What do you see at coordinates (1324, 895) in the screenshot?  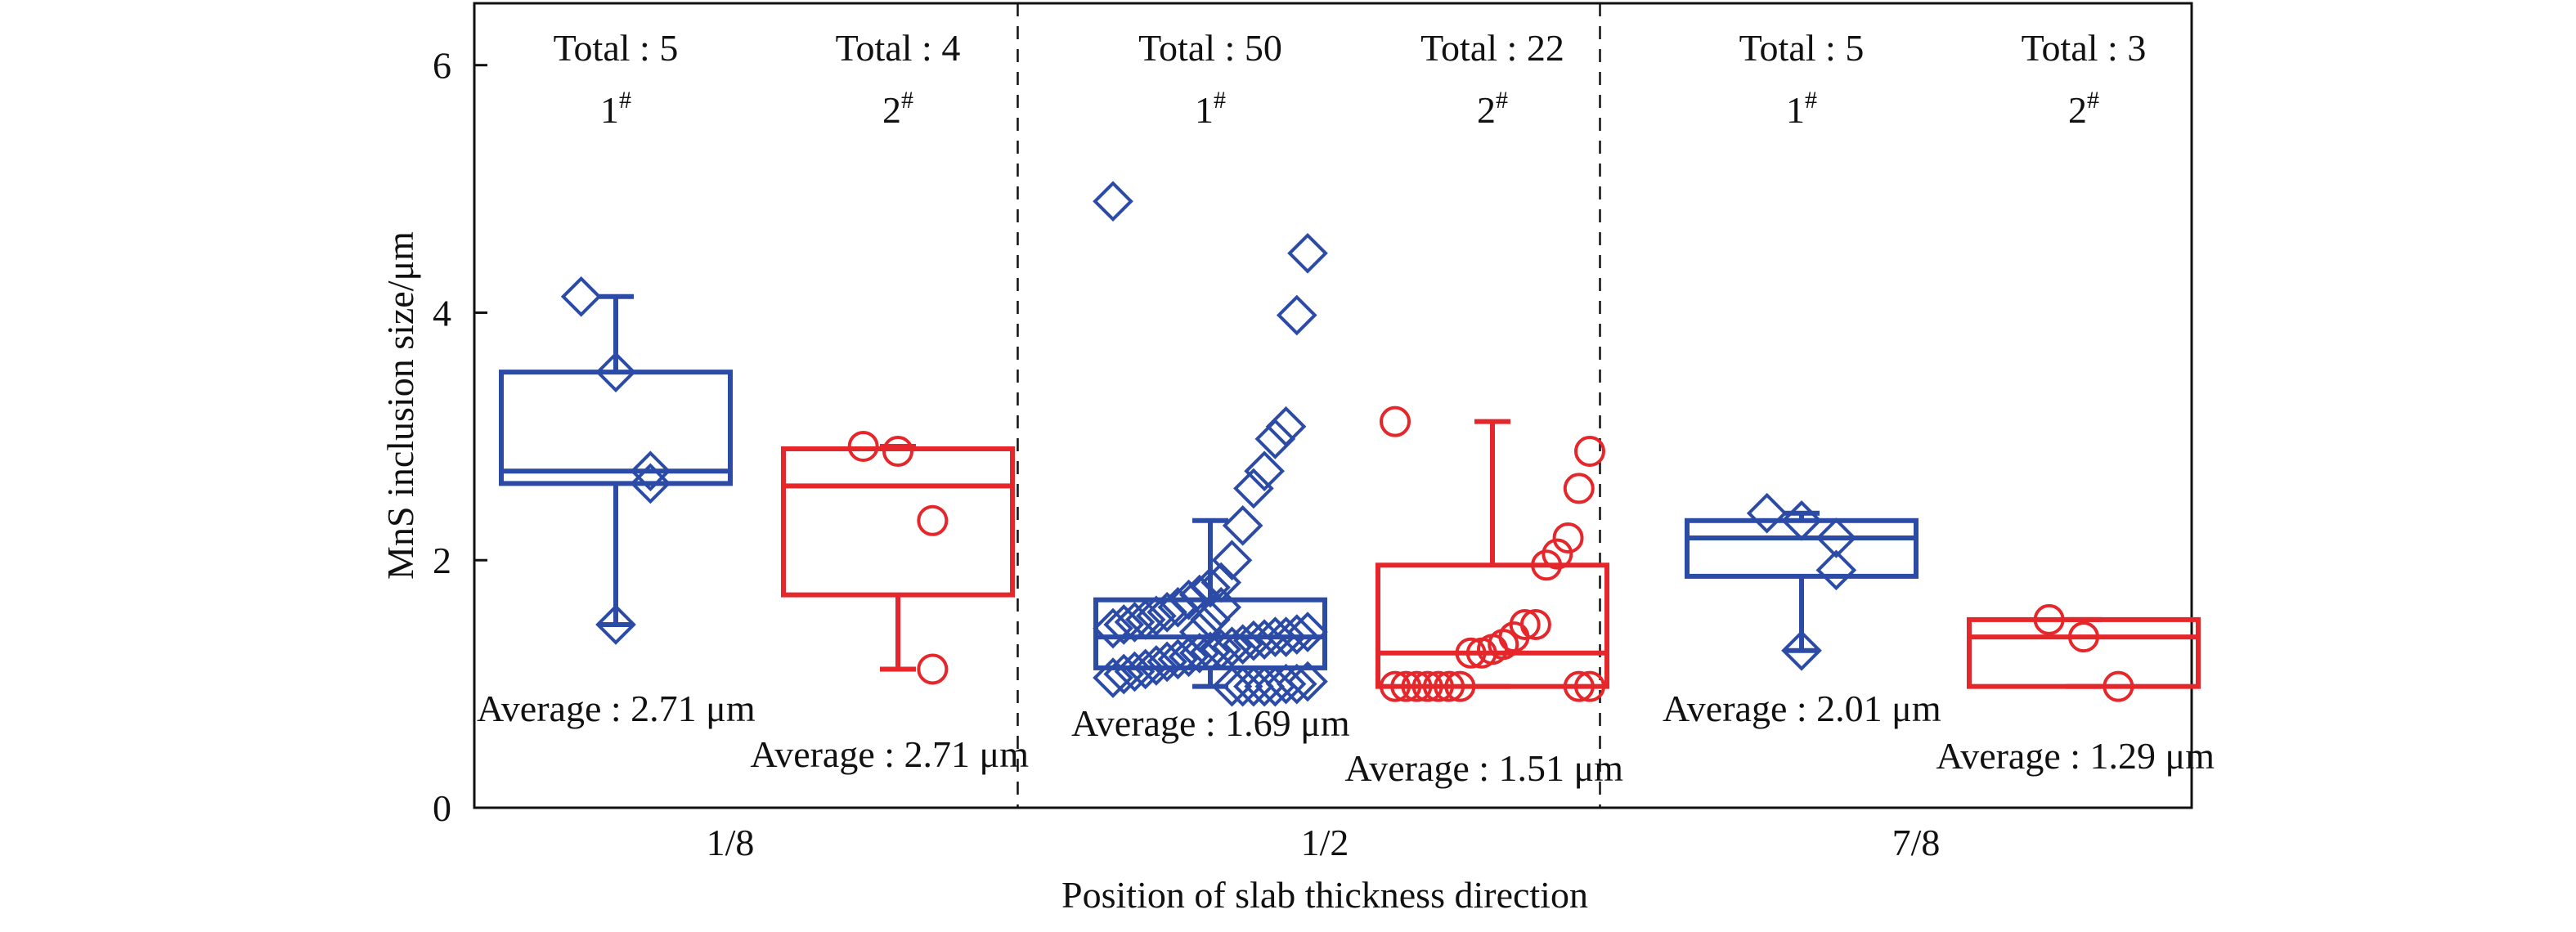 I see `x-axis-title: Position of slab thickness direction` at bounding box center [1324, 895].